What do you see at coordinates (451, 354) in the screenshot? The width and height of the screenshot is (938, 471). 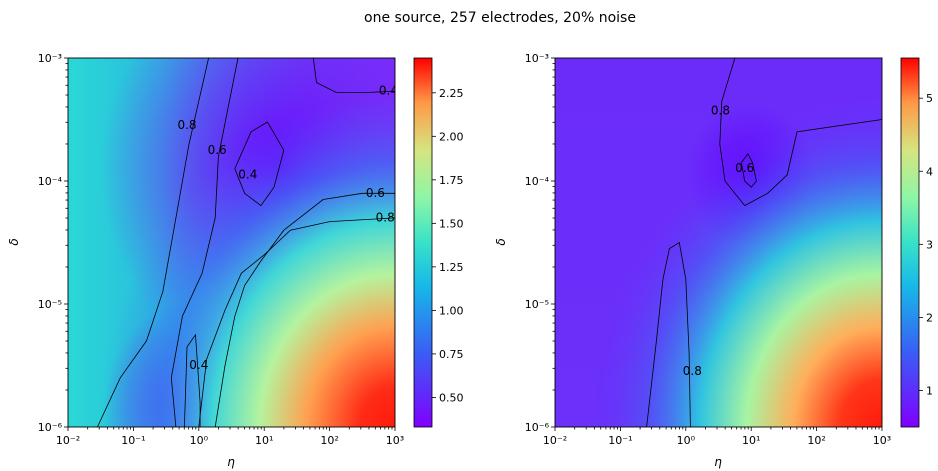 I see `colorbar-tick-label-left-1: 0.75` at bounding box center [451, 354].